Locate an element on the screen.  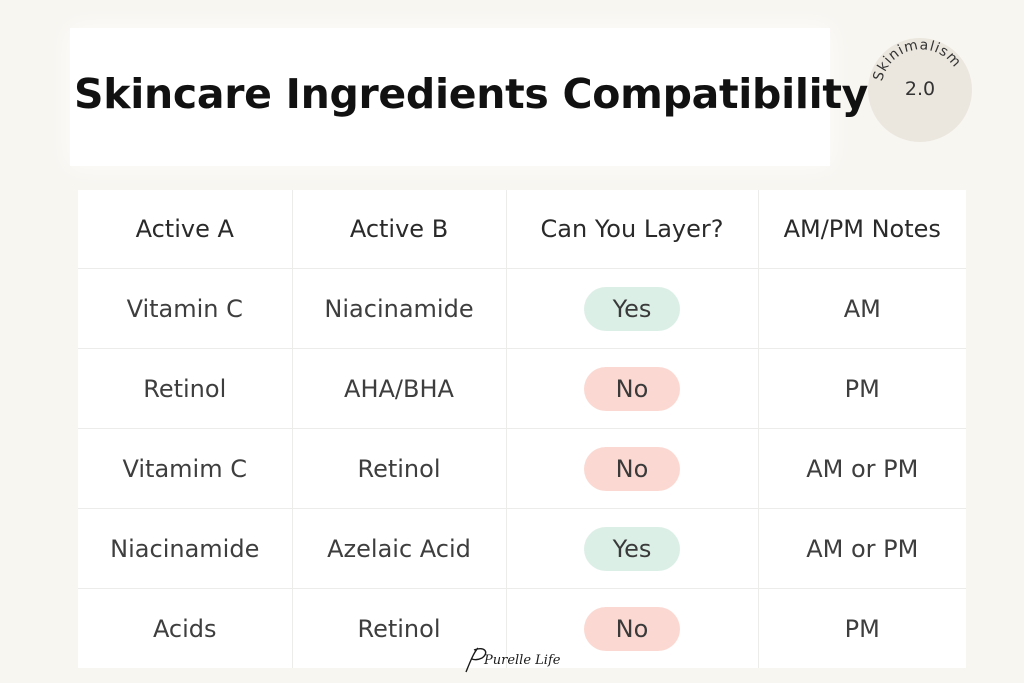
svg-text: Skinimalism is located at coordinates (917, 60).